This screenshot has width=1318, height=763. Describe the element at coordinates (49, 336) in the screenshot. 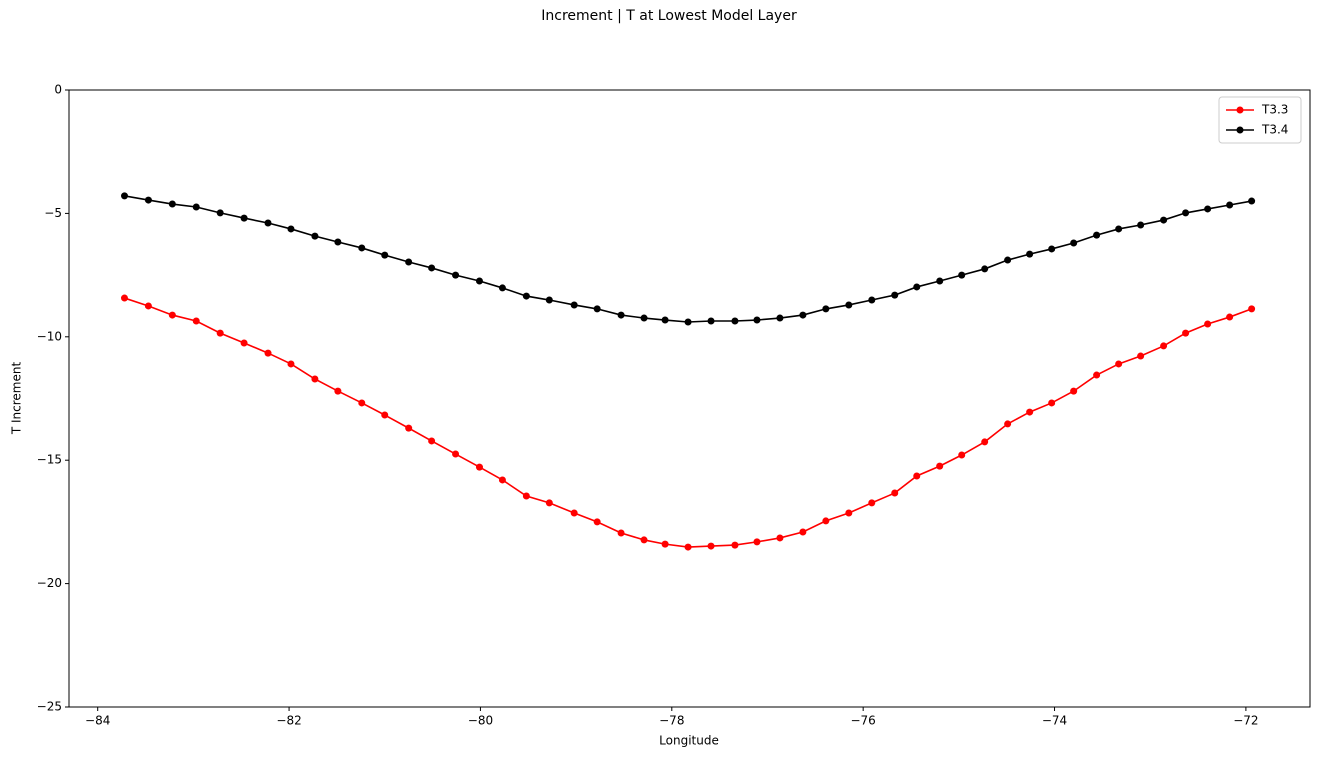

I see `y-tick-label: −10` at that location.